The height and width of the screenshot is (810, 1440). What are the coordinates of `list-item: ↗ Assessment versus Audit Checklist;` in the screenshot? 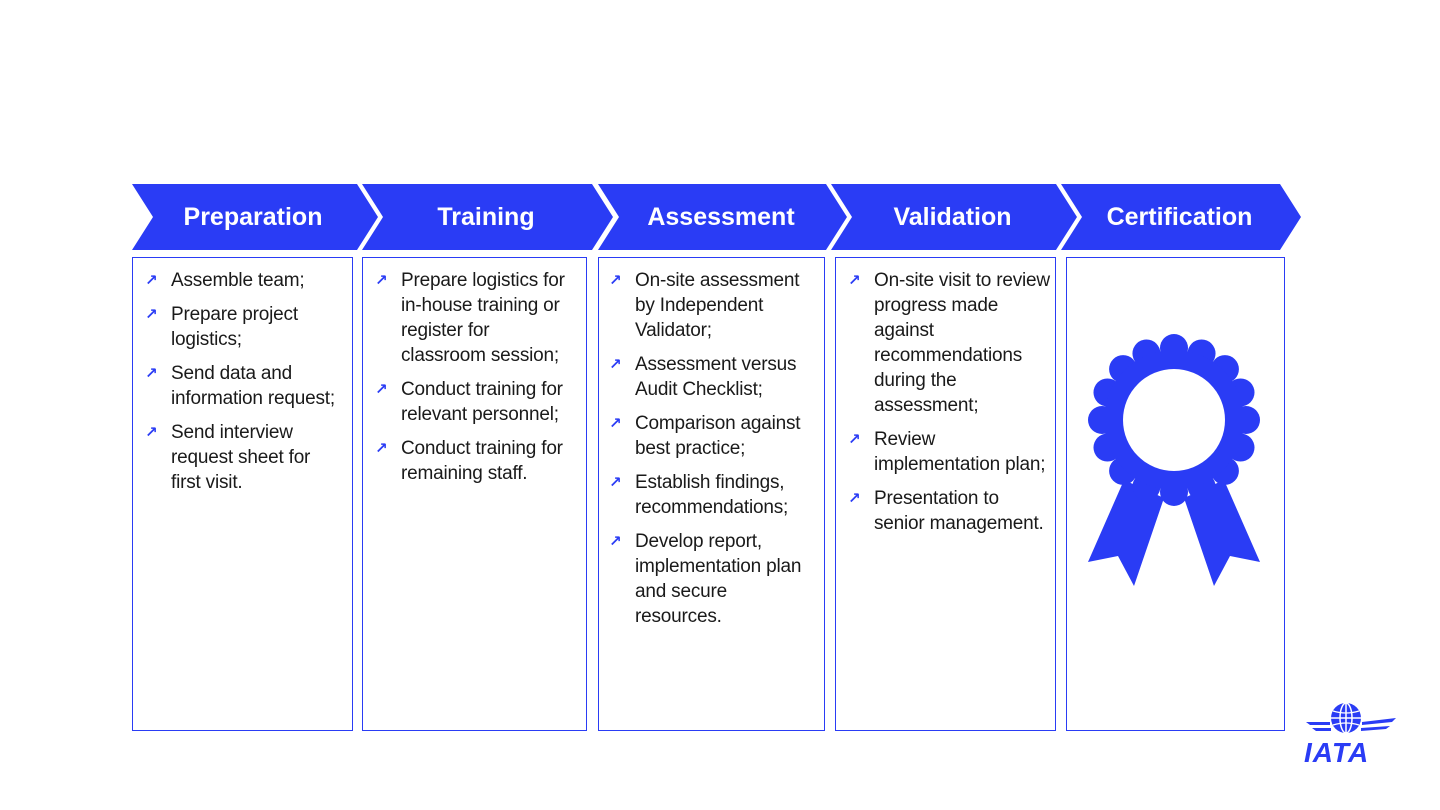 It's located at (703, 377).